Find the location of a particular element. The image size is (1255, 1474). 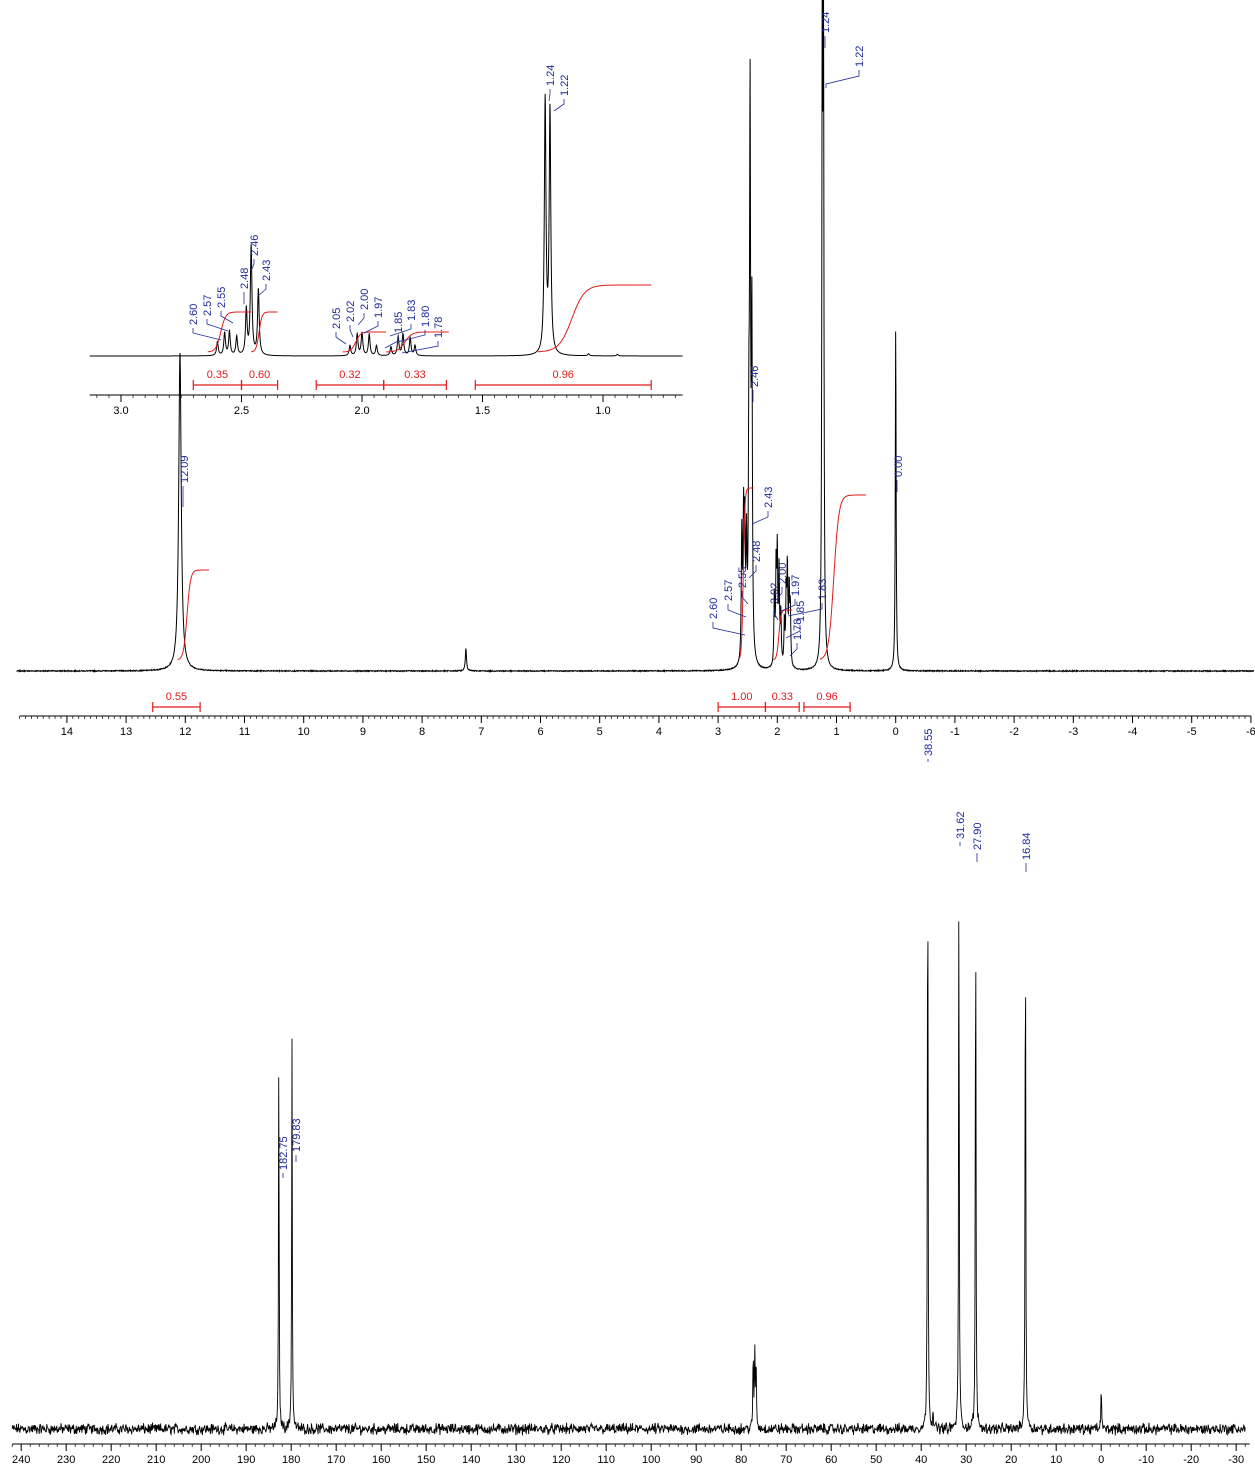

inset-peak-label-2.60: 2.60 is located at coordinates (194, 314).